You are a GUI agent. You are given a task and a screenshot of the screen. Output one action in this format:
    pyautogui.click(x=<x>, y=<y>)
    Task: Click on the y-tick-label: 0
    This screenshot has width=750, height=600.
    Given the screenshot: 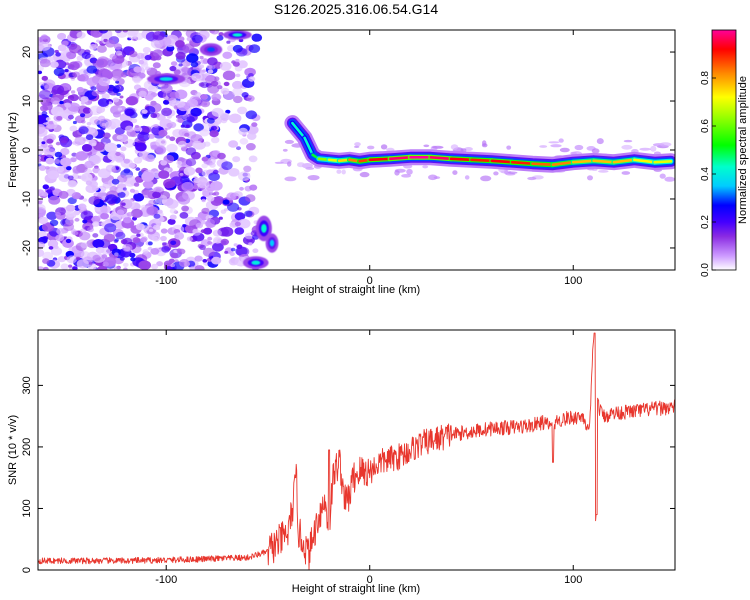 What is the action you would take?
    pyautogui.click(x=27, y=150)
    